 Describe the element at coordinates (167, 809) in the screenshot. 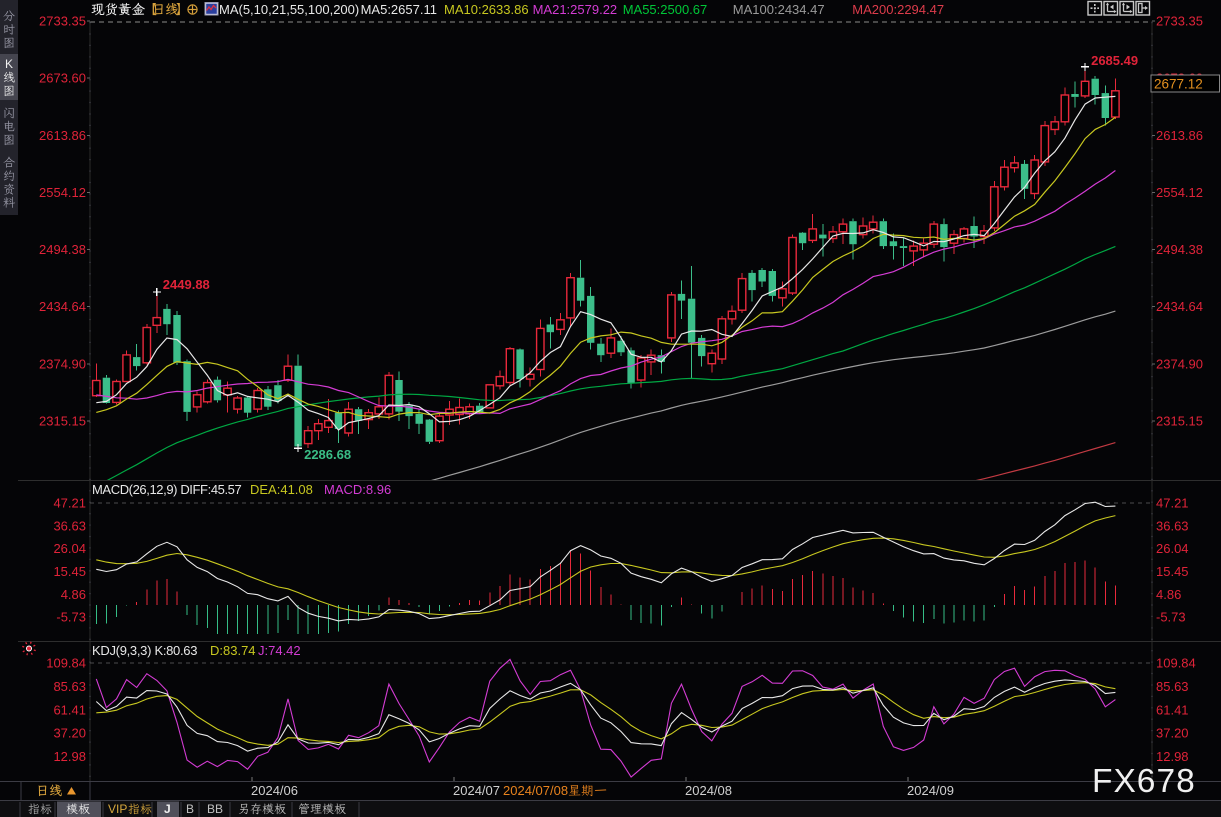

I see `svg-text: J` at that location.